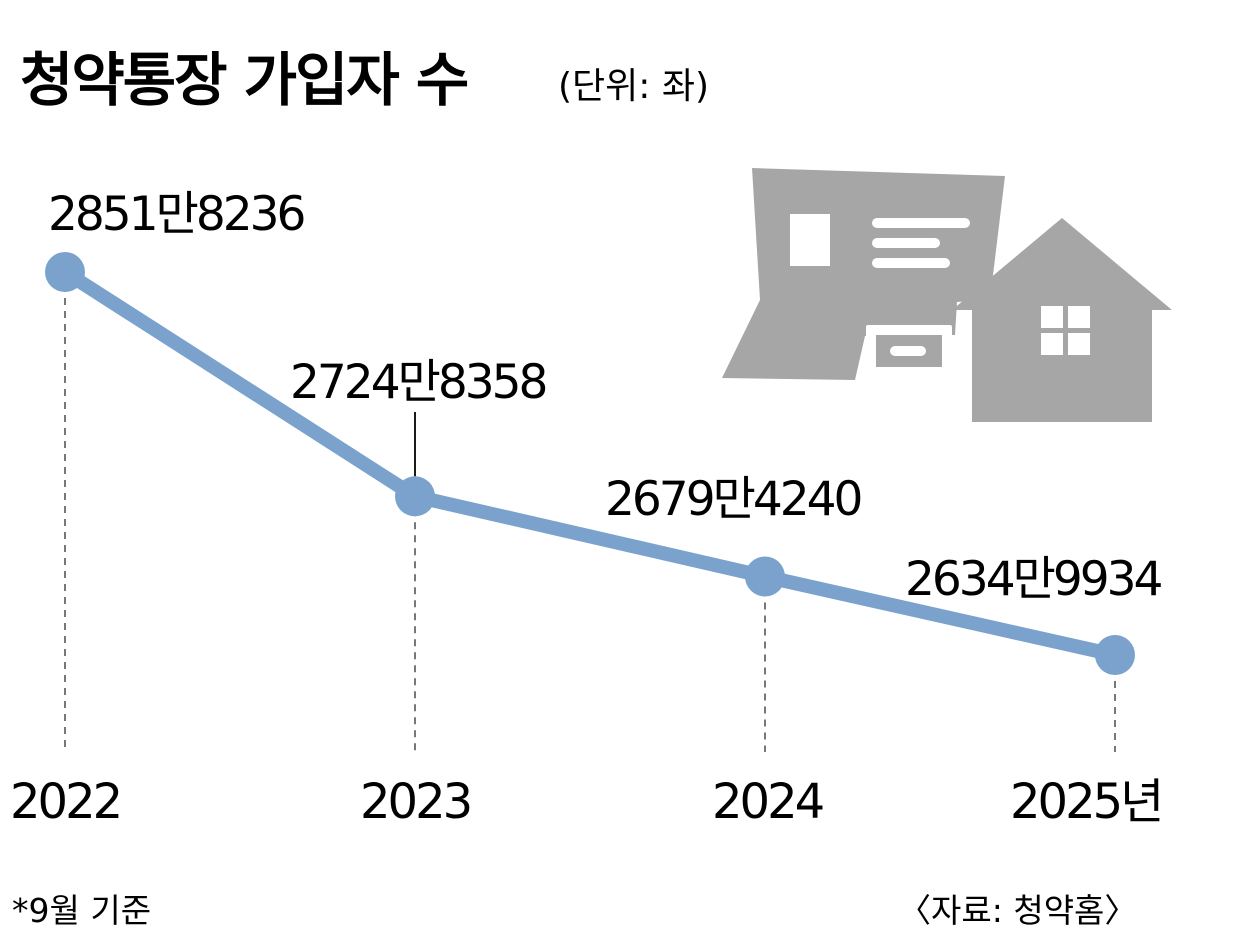 The image size is (1258, 950). I want to click on source-note: 〈자료: 청약홈〉, so click(1017, 910).